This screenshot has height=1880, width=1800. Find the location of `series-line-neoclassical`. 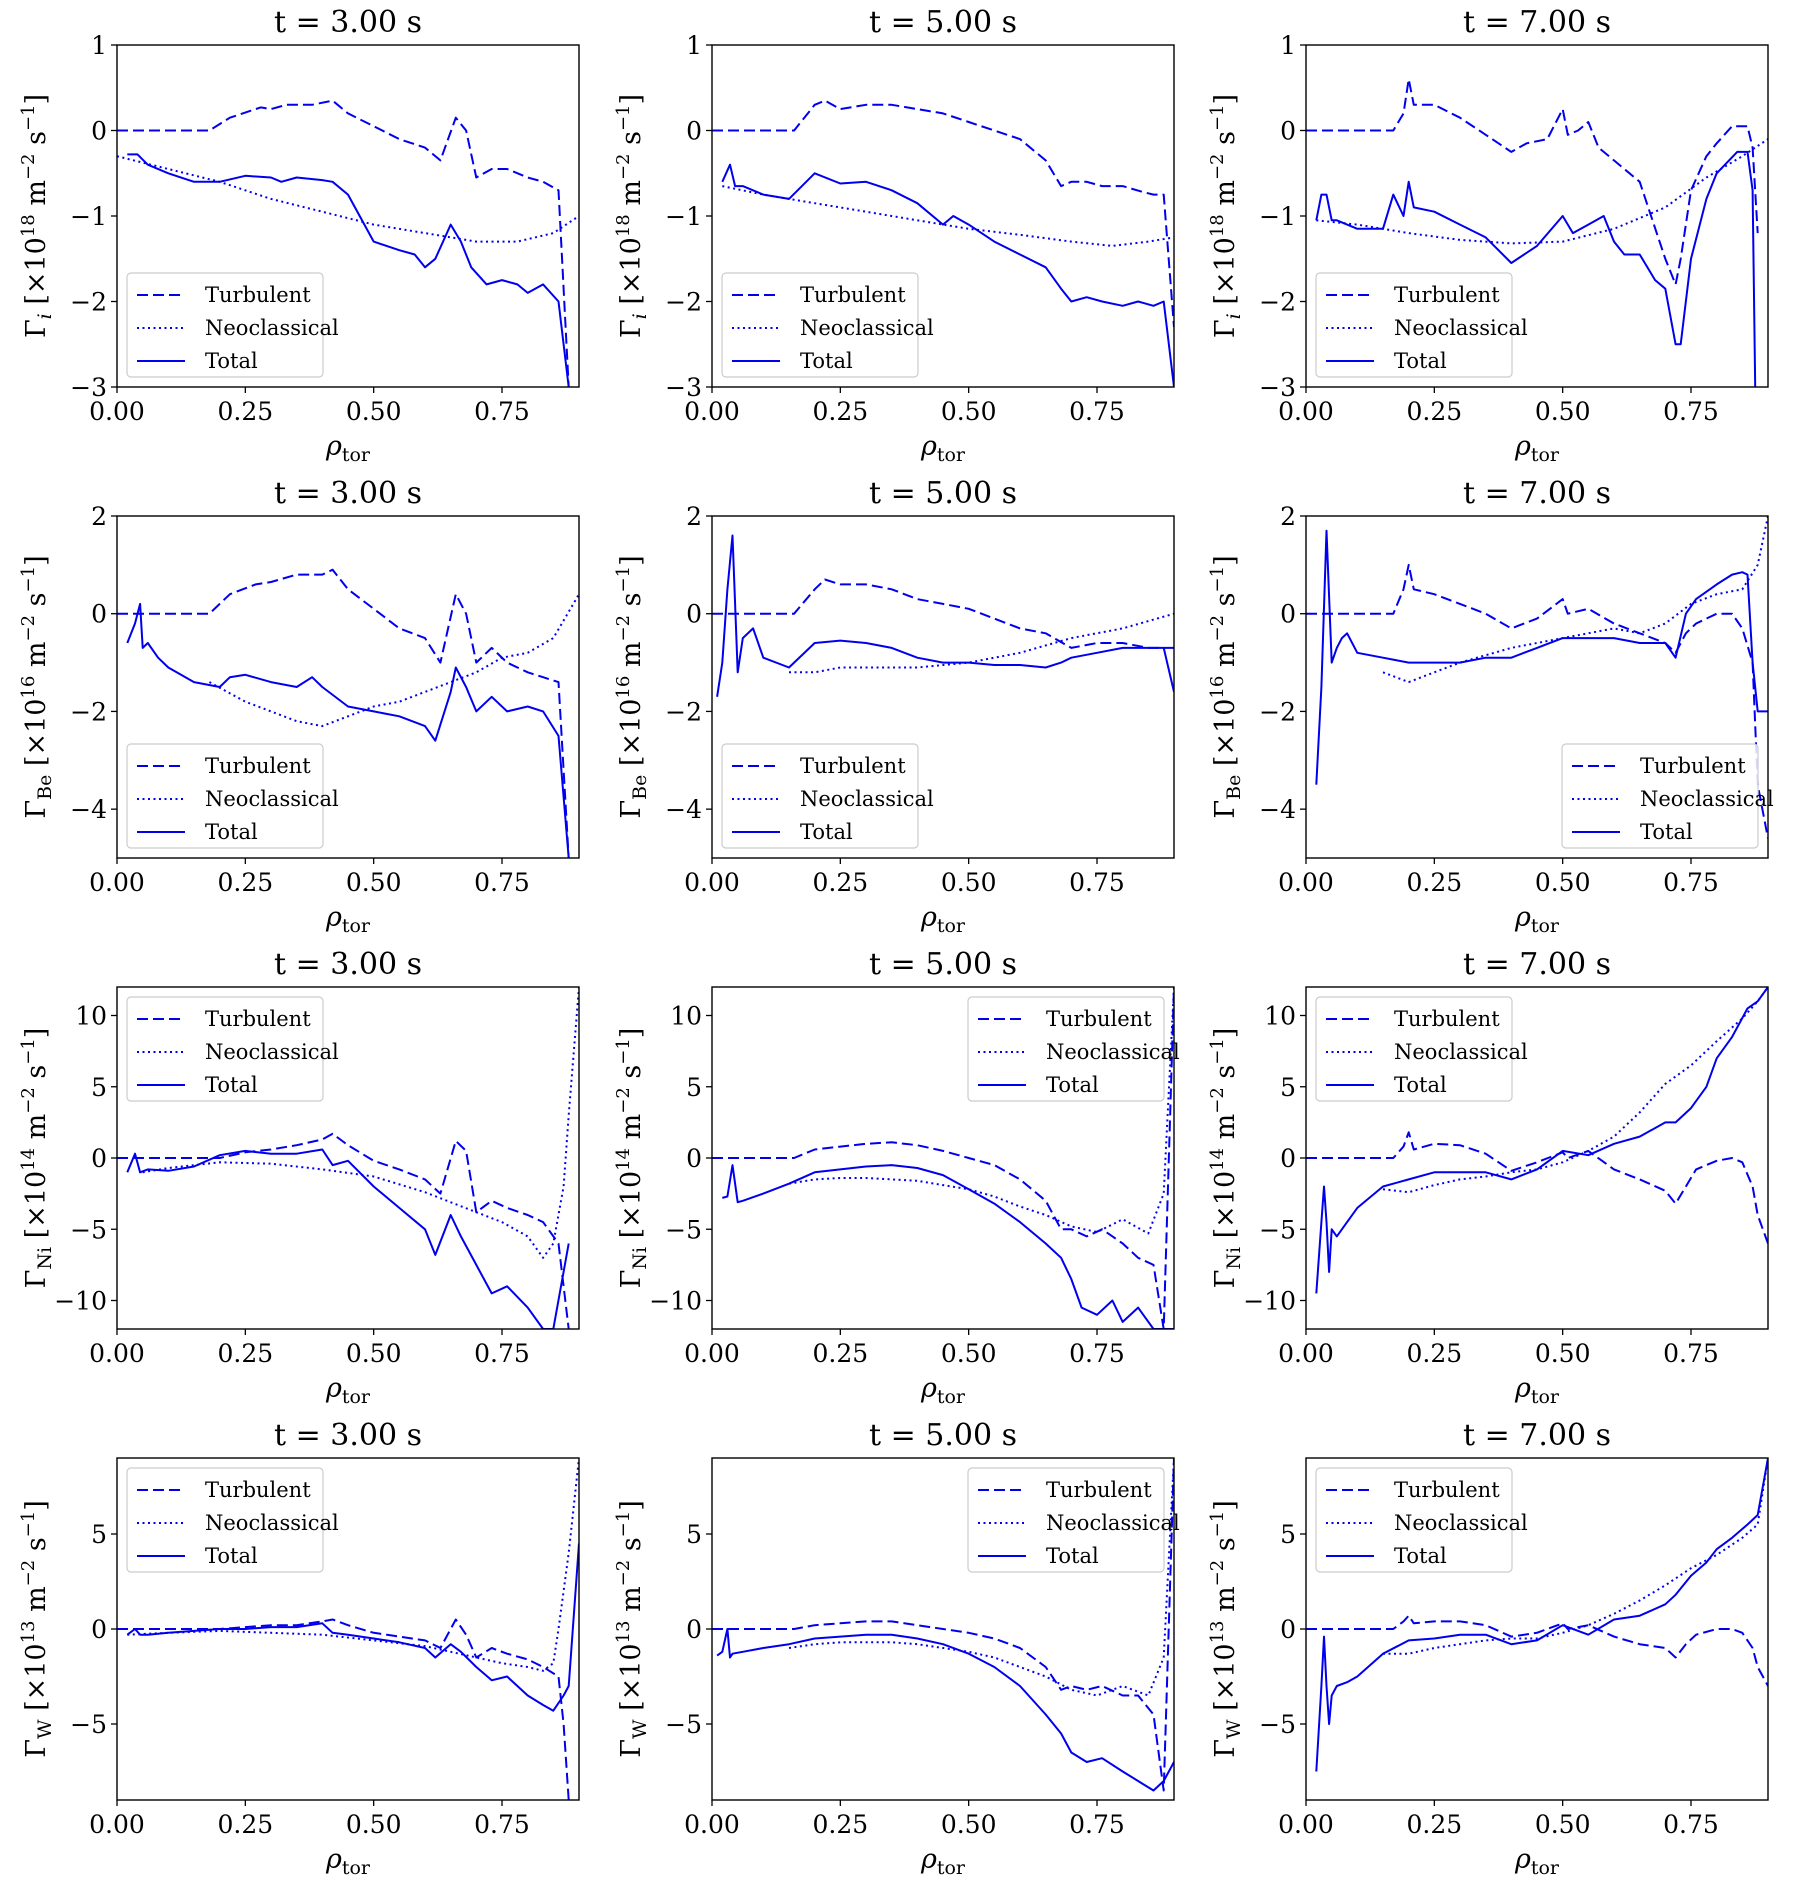

series-line-neoclassical is located at coordinates (948, 216).